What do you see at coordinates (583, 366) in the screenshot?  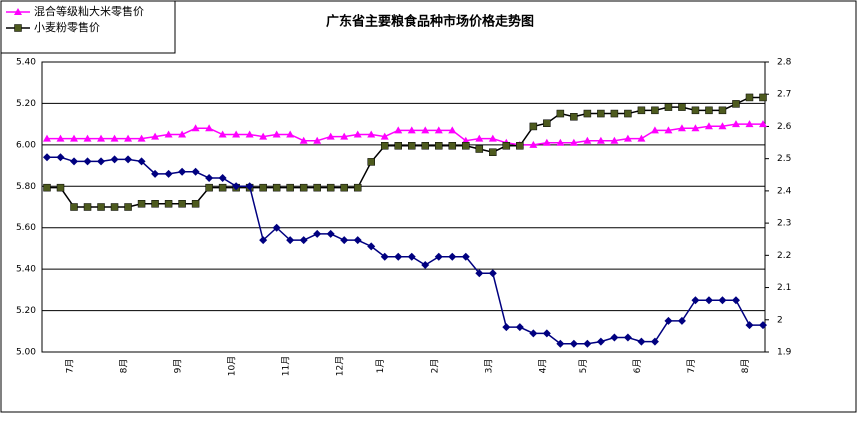 I see `x-tick-label: 5月` at bounding box center [583, 366].